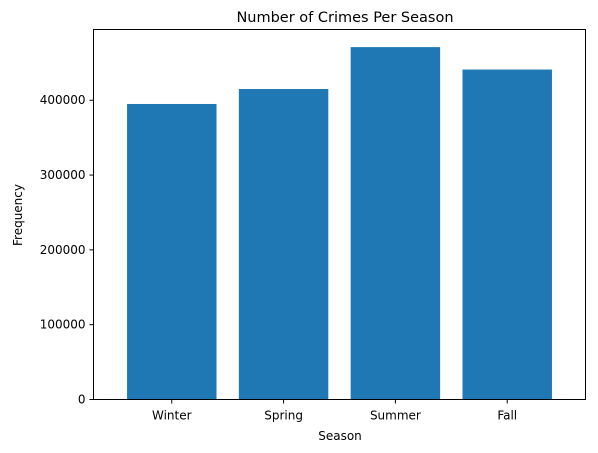 The height and width of the screenshot is (453, 598). Describe the element at coordinates (172, 416) in the screenshot. I see `x-tick-label: Winter` at that location.